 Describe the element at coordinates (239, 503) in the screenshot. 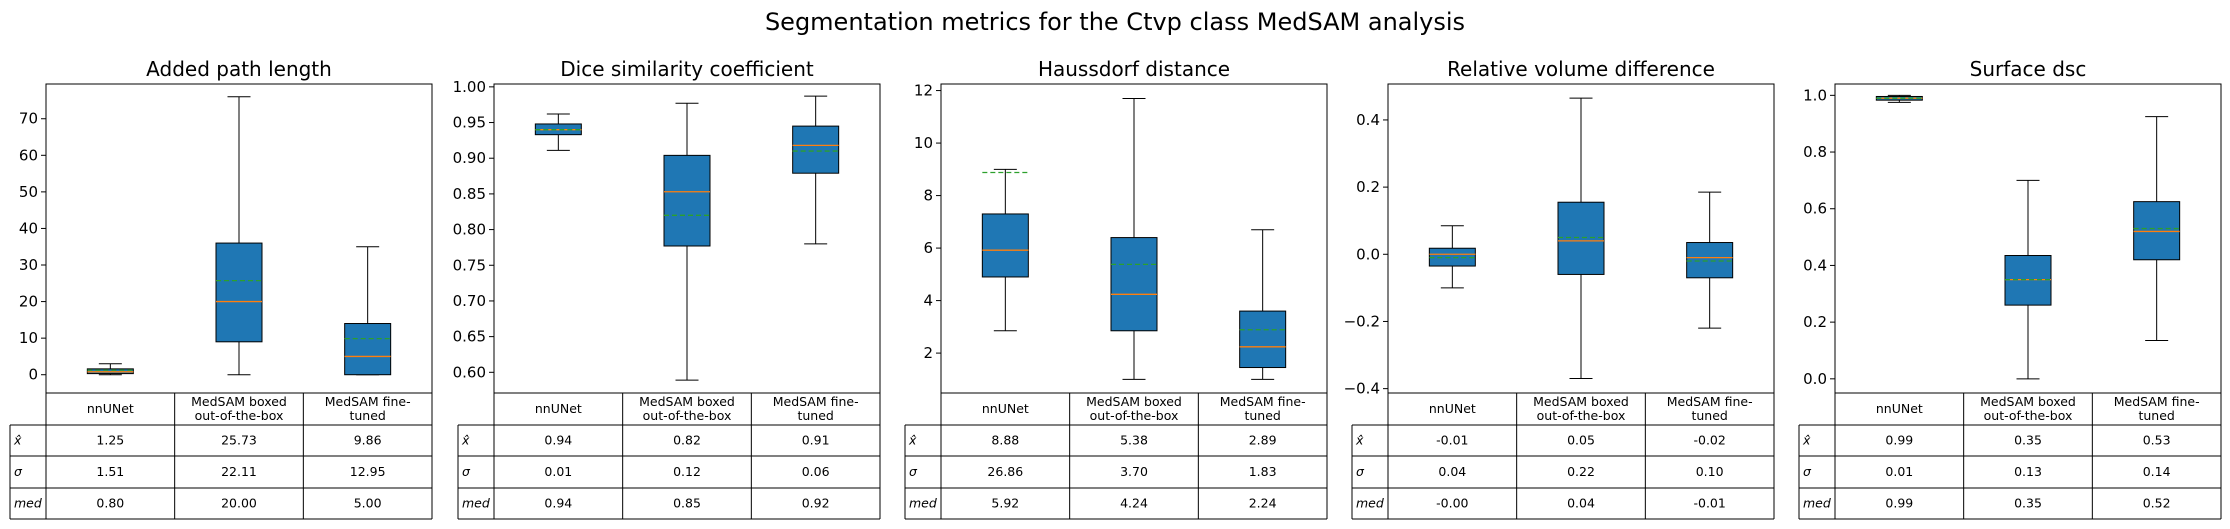

I see `table-cell: 20.00` at that location.